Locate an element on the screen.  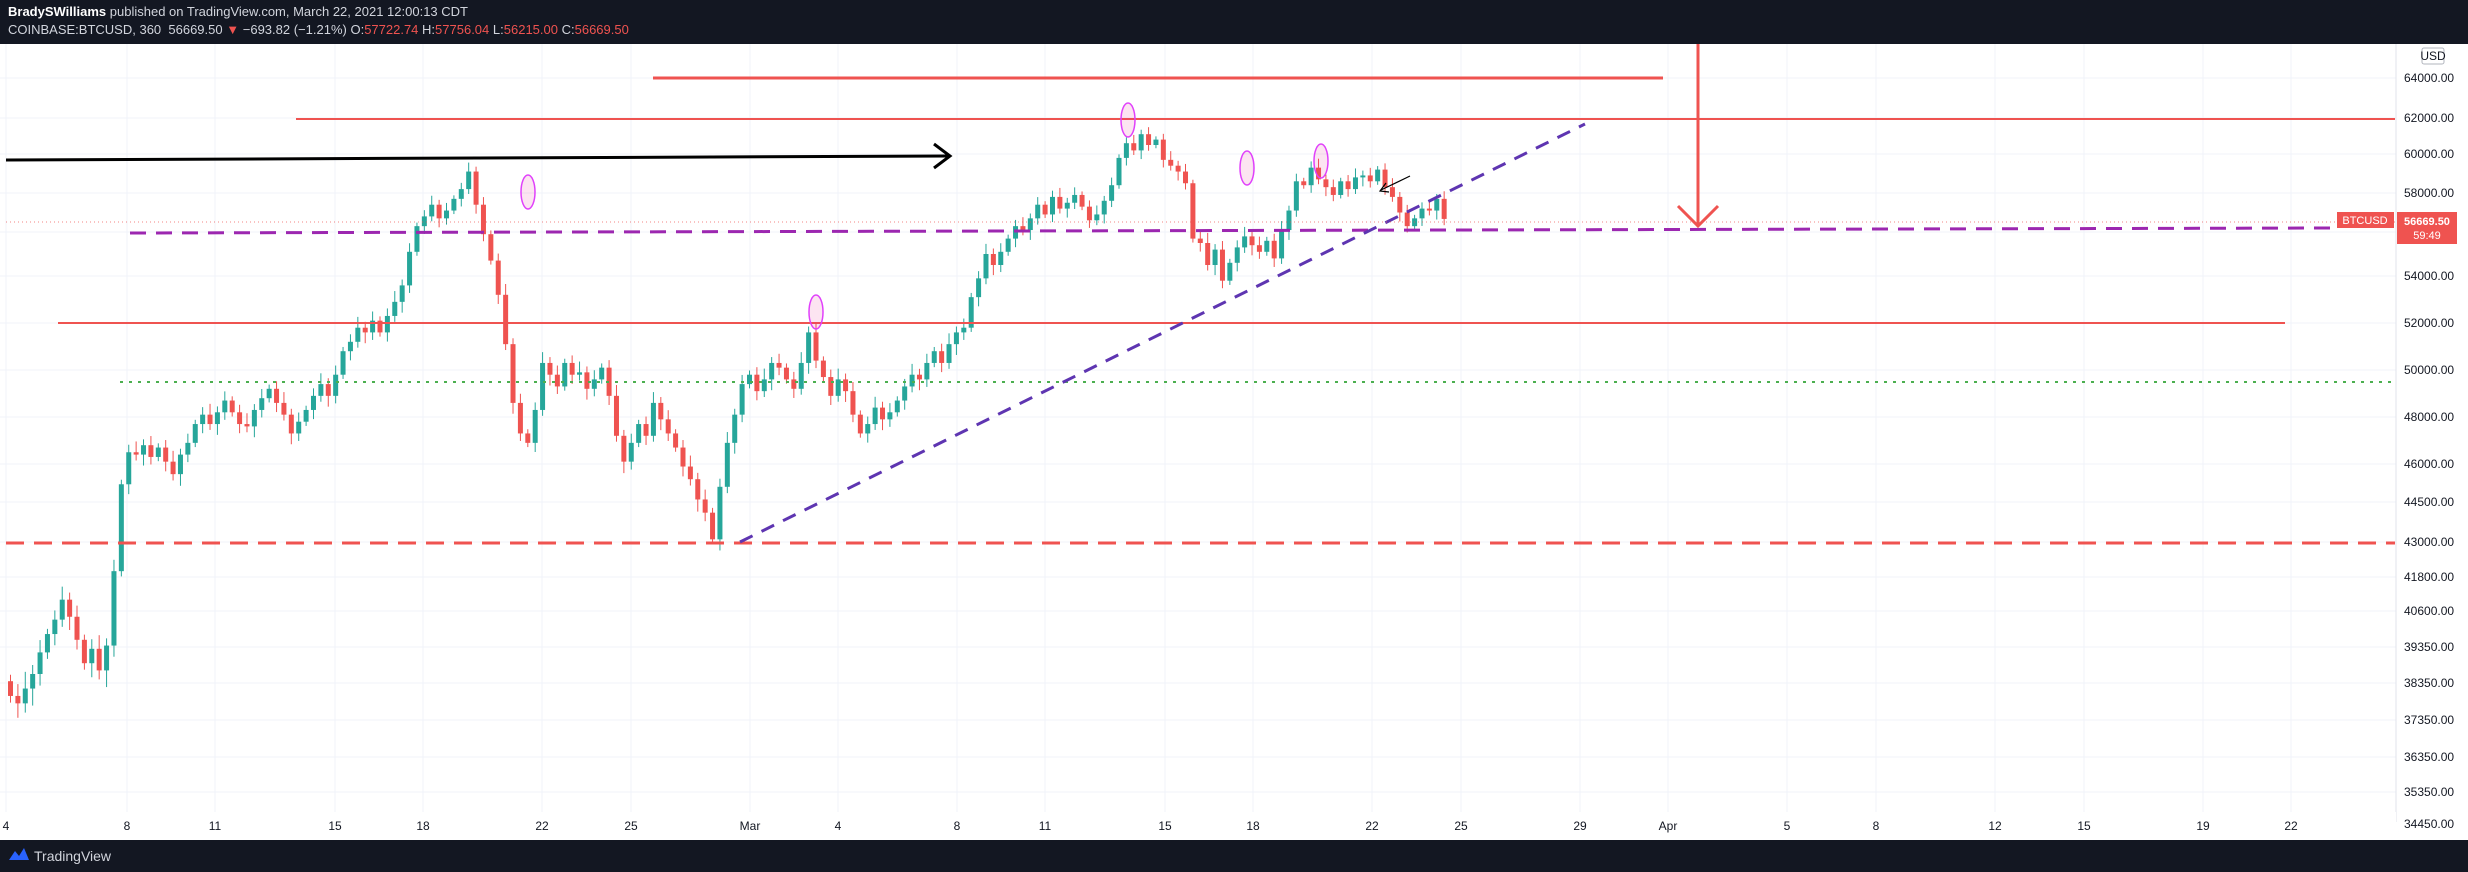
footer-brand: TradingView is located at coordinates (73, 856).